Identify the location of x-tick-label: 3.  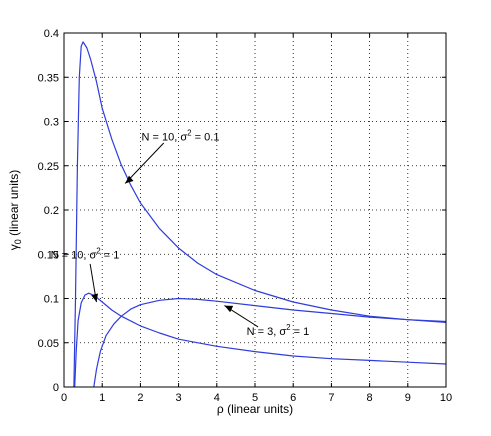
(179, 398).